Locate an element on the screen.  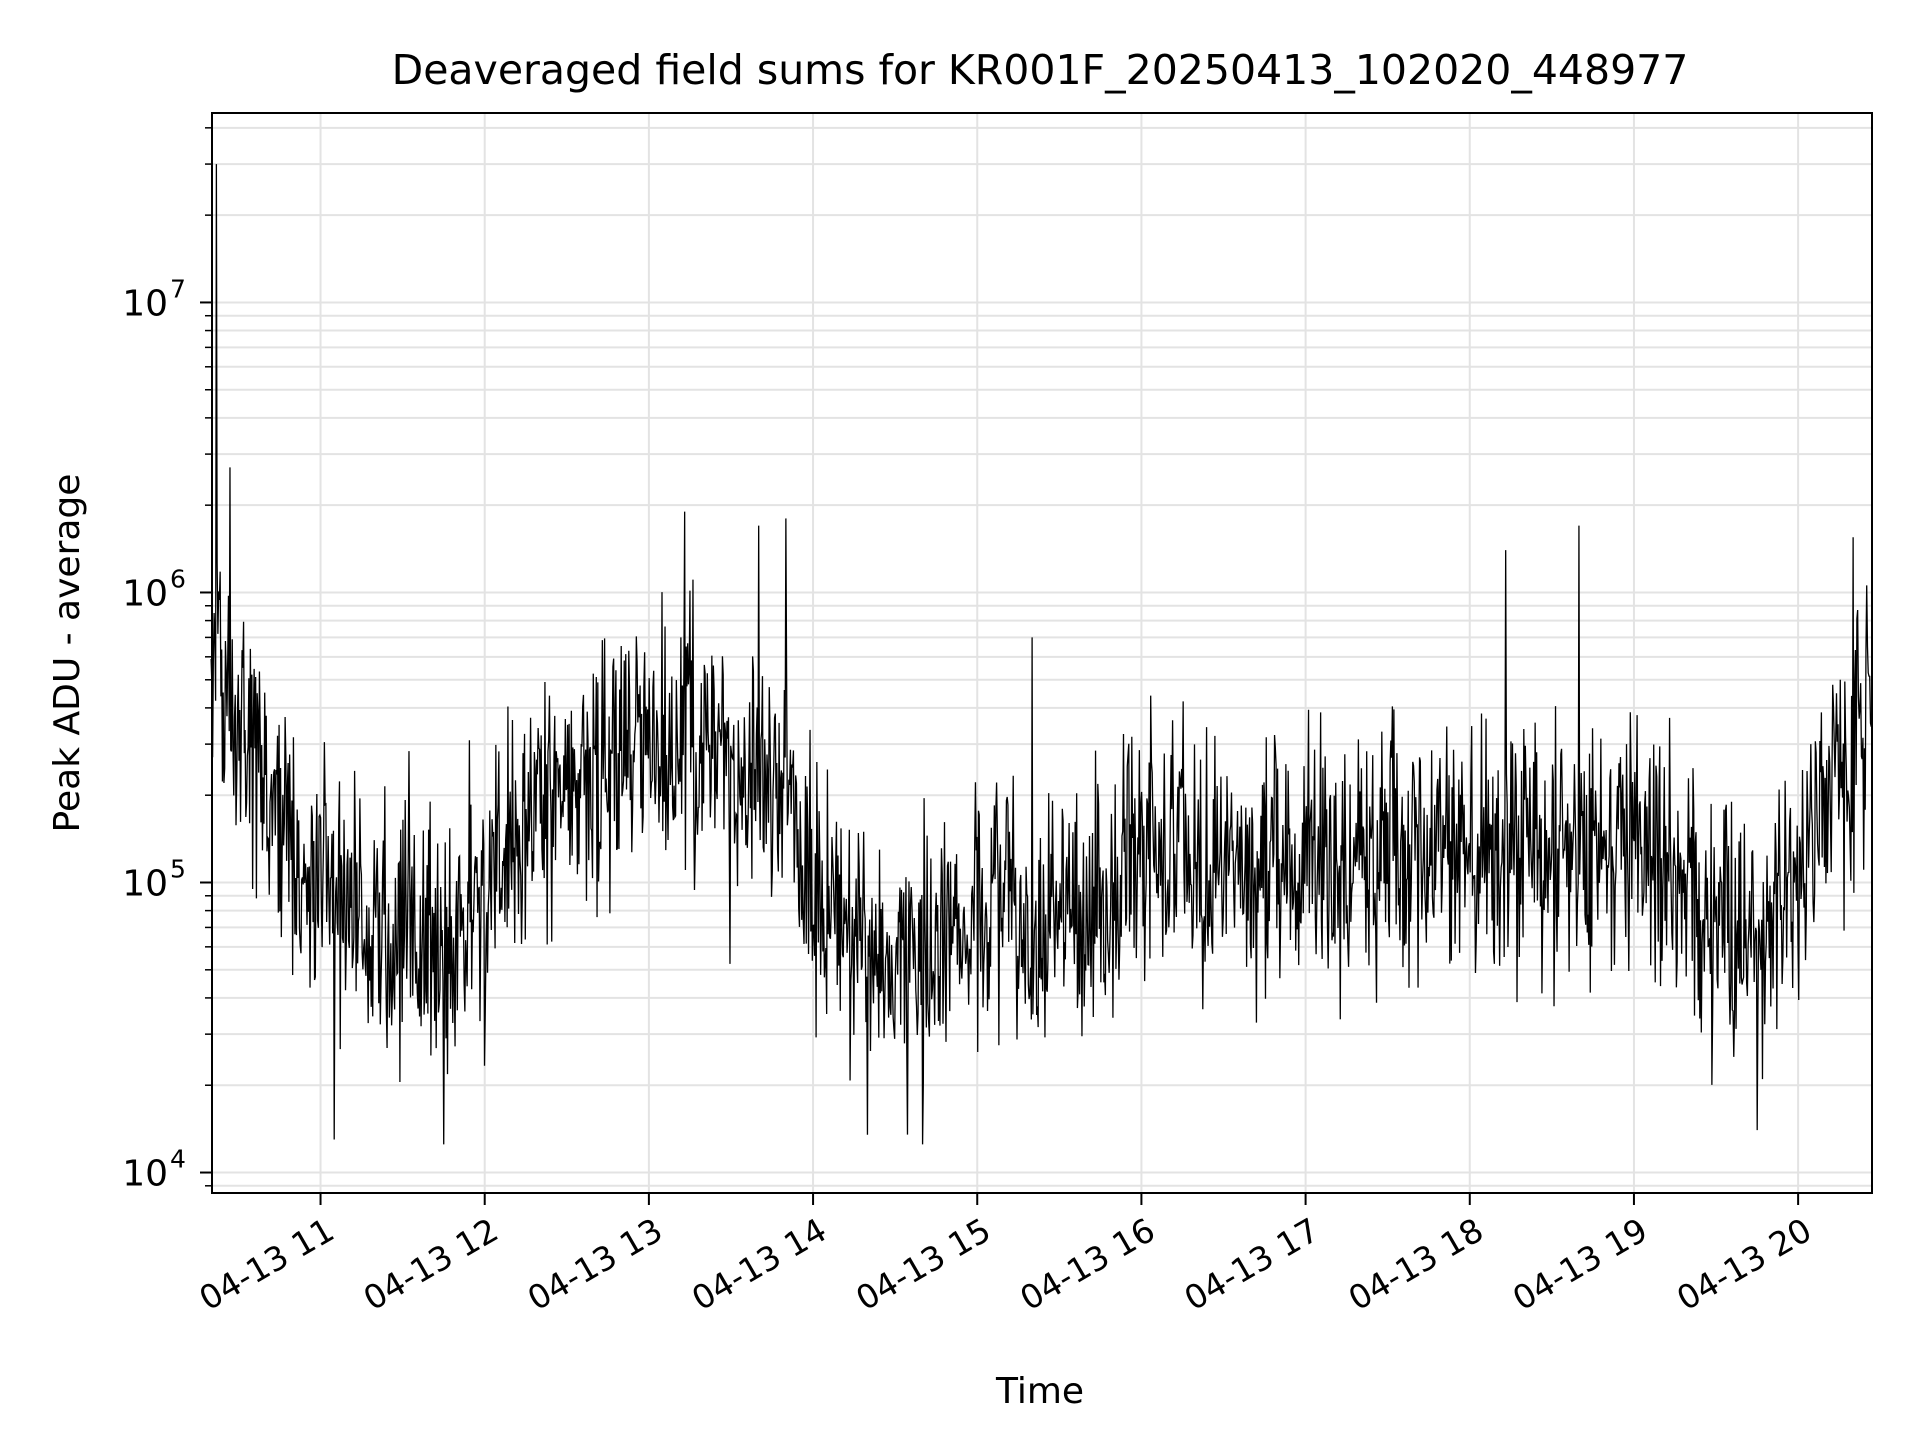
x-tick-label: 04-13 15 is located at coordinates (923, 1264).